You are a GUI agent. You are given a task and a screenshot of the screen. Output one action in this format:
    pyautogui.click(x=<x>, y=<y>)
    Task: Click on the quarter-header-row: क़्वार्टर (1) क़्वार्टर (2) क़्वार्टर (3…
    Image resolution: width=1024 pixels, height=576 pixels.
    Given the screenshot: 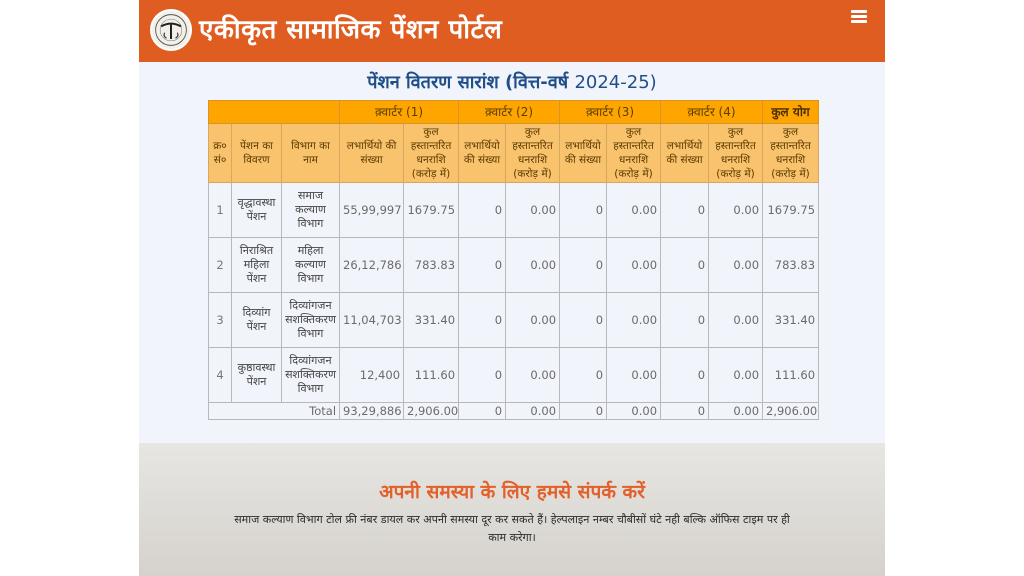 What is the action you would take?
    pyautogui.click(x=513, y=112)
    